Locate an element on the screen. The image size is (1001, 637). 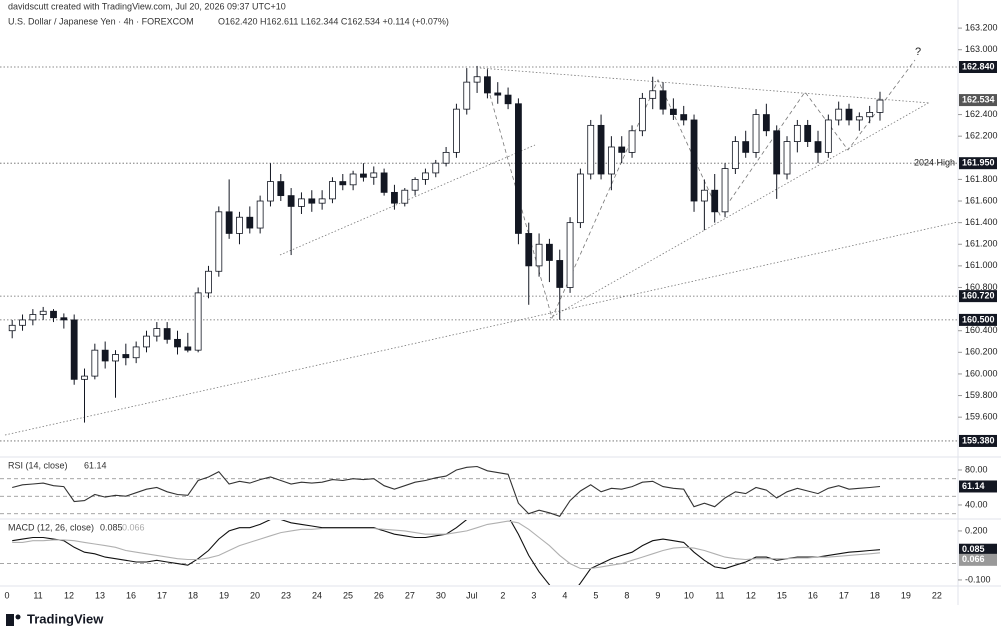
x-tick-label: 30 is located at coordinates (441, 595).